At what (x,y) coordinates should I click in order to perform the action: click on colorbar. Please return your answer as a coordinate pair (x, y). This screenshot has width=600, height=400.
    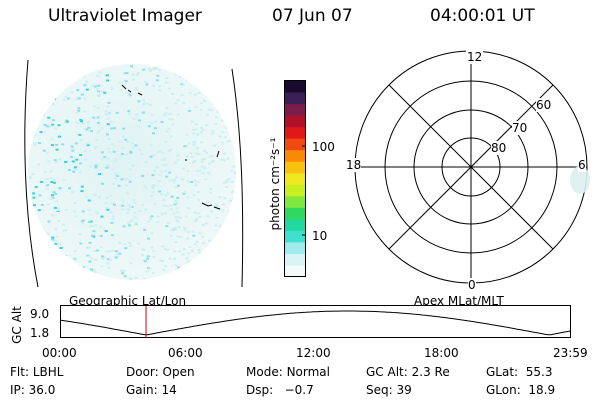
    Looking at the image, I should click on (295, 179).